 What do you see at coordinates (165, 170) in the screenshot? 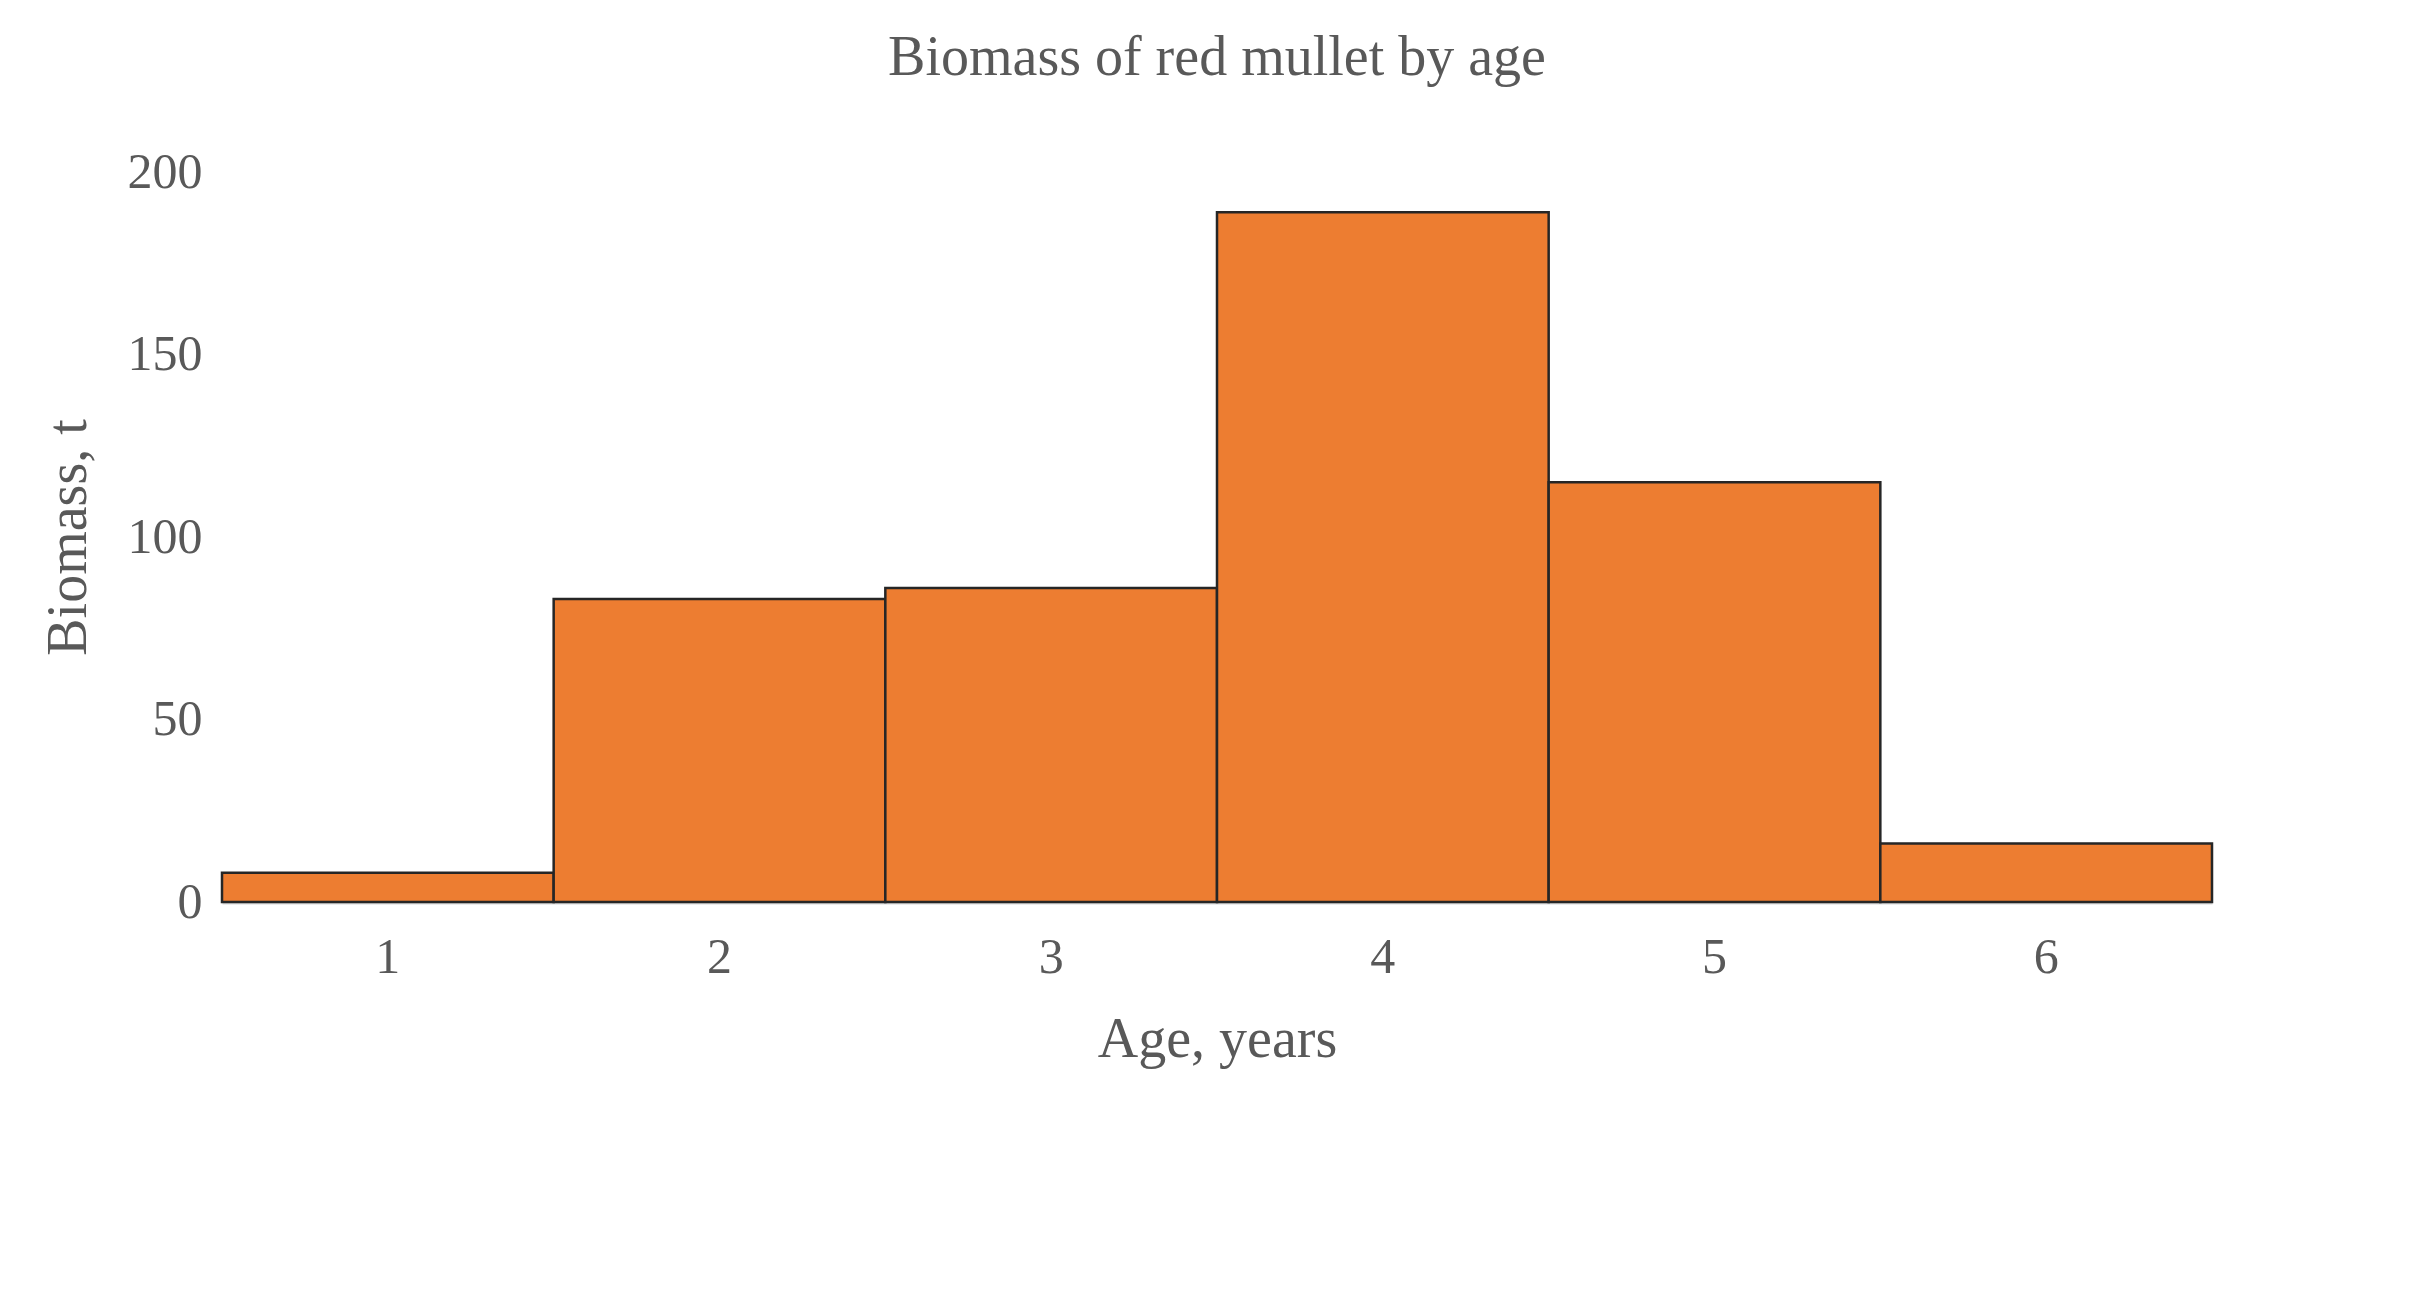
I see `y-tick-label: 200` at bounding box center [165, 170].